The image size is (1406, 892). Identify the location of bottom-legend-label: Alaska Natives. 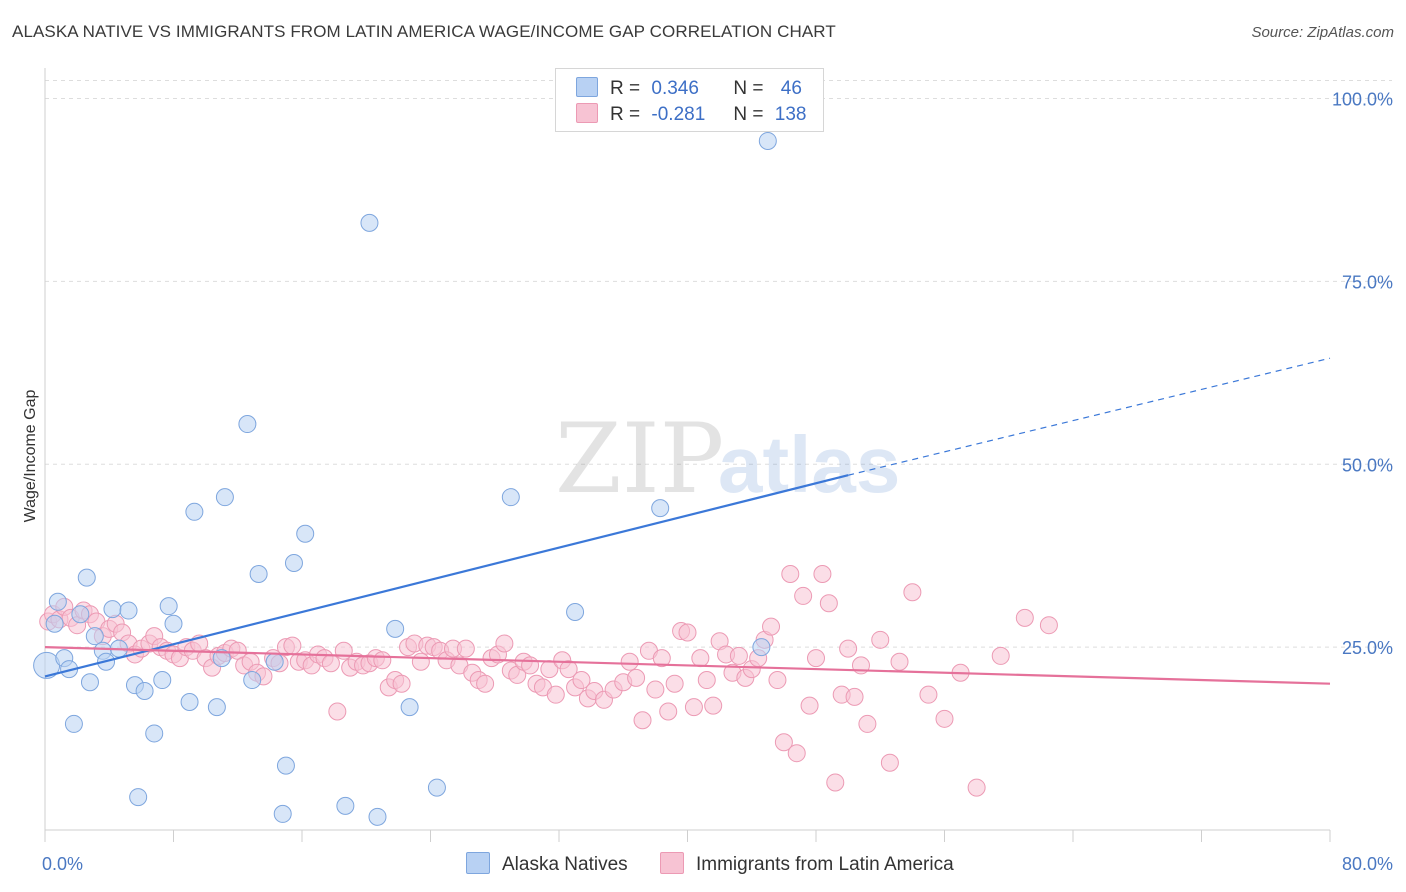
(565, 864).